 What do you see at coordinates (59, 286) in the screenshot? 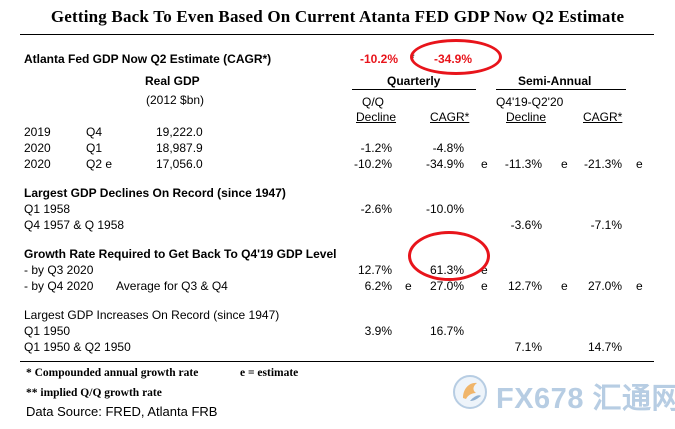
I see `row-label: - by Q4 2020` at bounding box center [59, 286].